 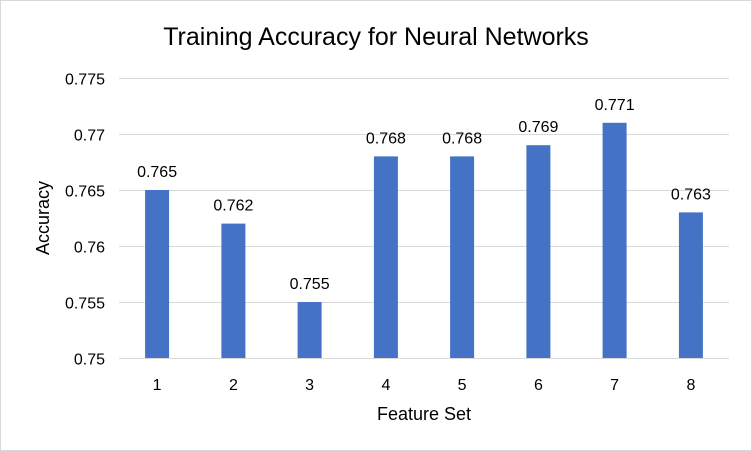 I want to click on x-tick-label: 7, so click(x=614, y=385).